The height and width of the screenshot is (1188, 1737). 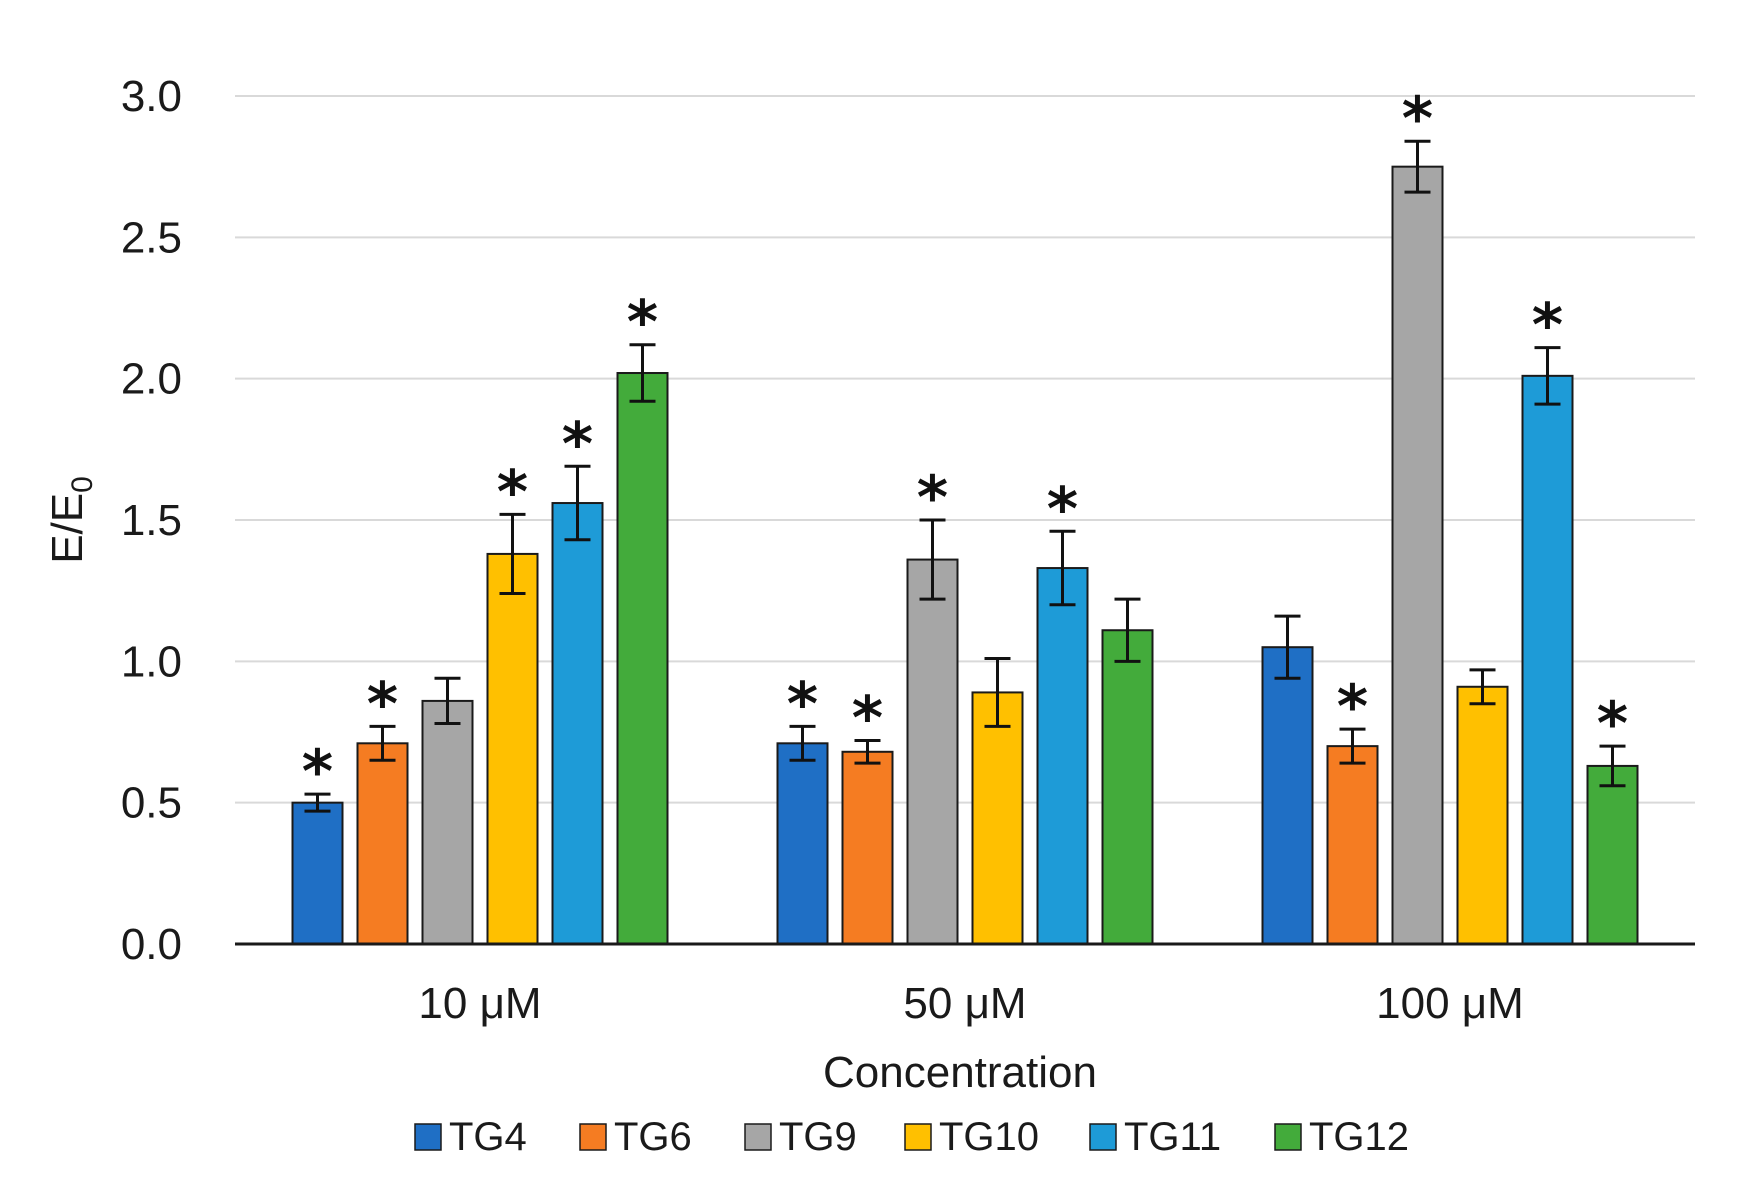 I want to click on legend: TG4 TG6 TG9 TG10 TG11 TG12, so click(x=911, y=1137).